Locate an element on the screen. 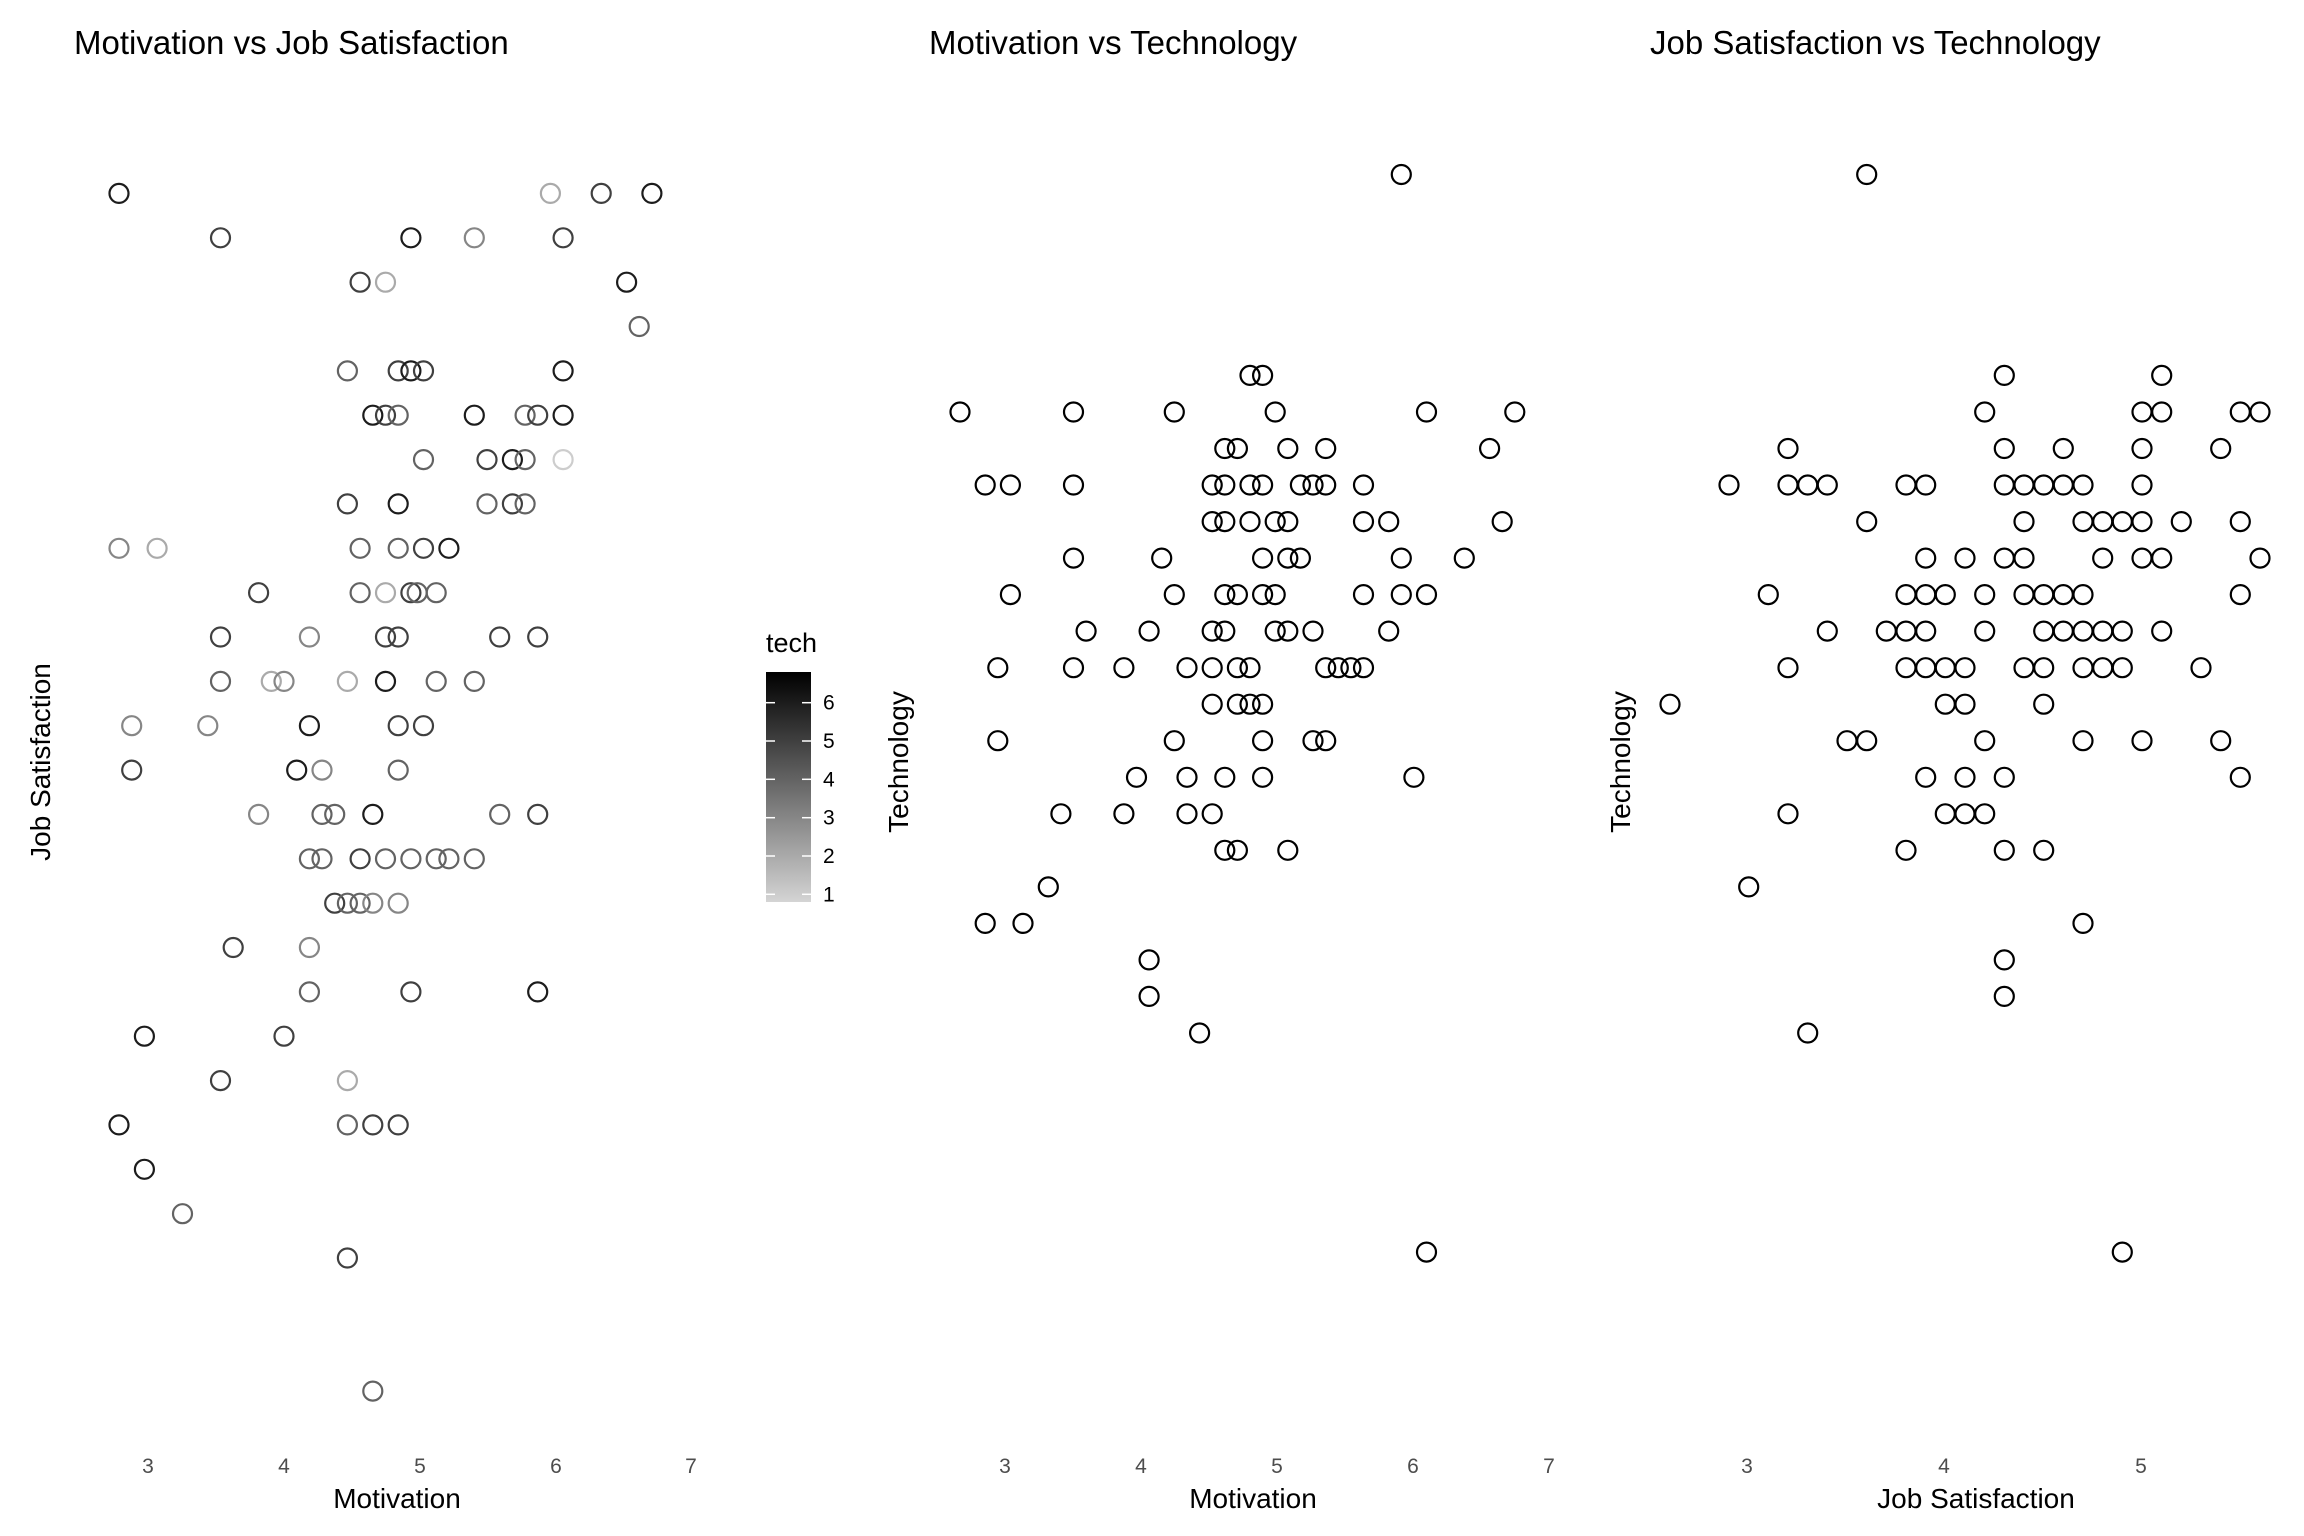 The image size is (2304, 1536). chart-title: Motivation vs Technology is located at coordinates (1113, 42).